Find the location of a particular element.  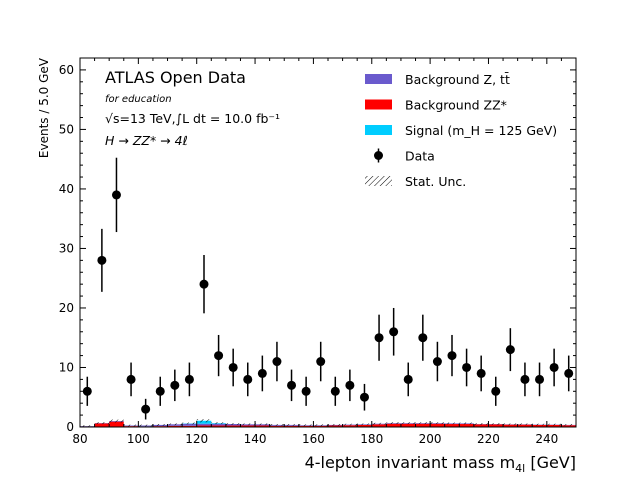

x-tick-label: 180 is located at coordinates (371, 439).